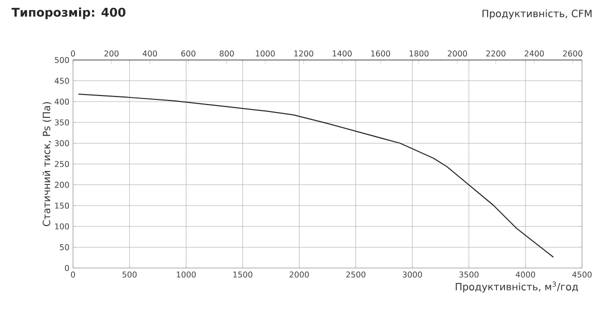 The width and height of the screenshot is (600, 322). What do you see at coordinates (517, 287) in the screenshot?
I see `x-axis-title: Продуктивність, м$^{3}$/год` at bounding box center [517, 287].